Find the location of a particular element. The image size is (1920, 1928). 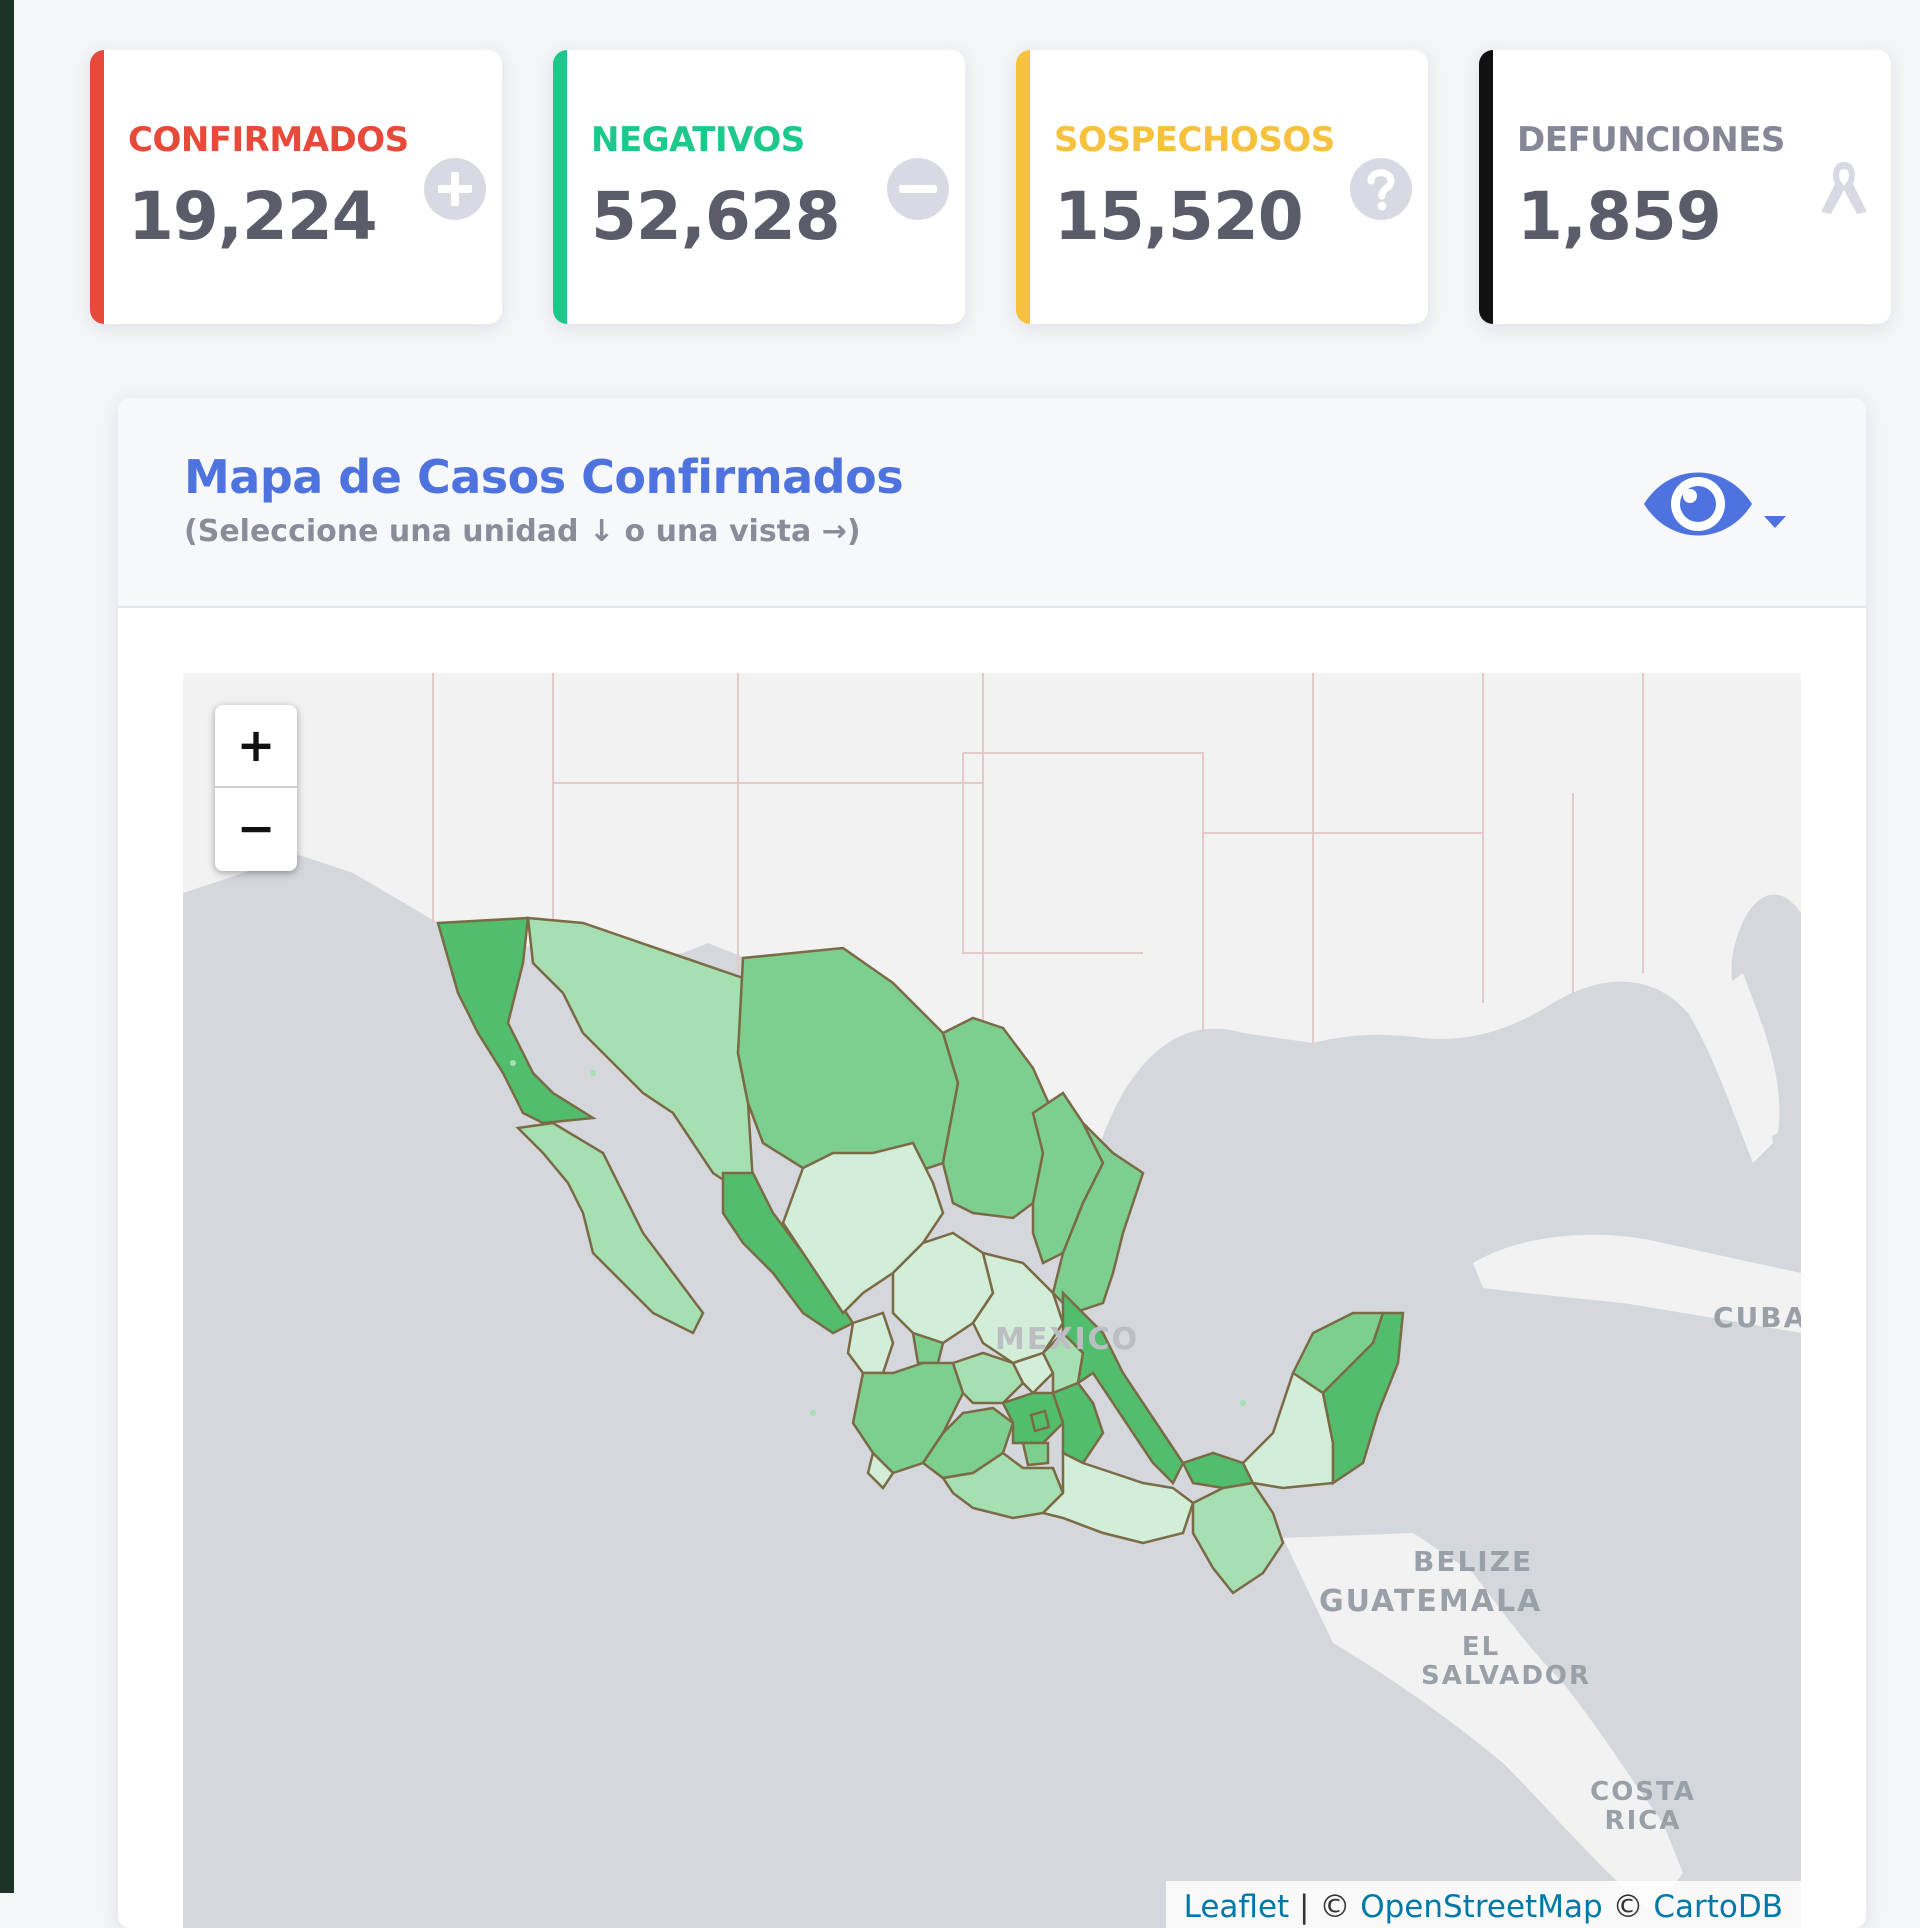

caret-down-icon is located at coordinates (1775, 522).